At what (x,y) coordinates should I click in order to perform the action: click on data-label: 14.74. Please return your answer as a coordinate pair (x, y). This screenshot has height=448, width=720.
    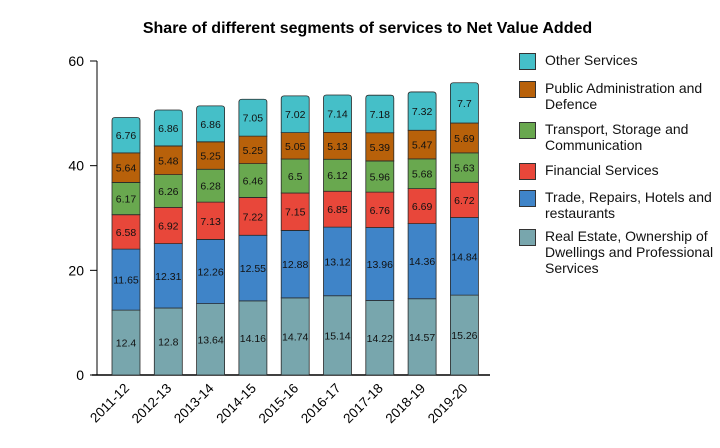
    Looking at the image, I should click on (295, 337).